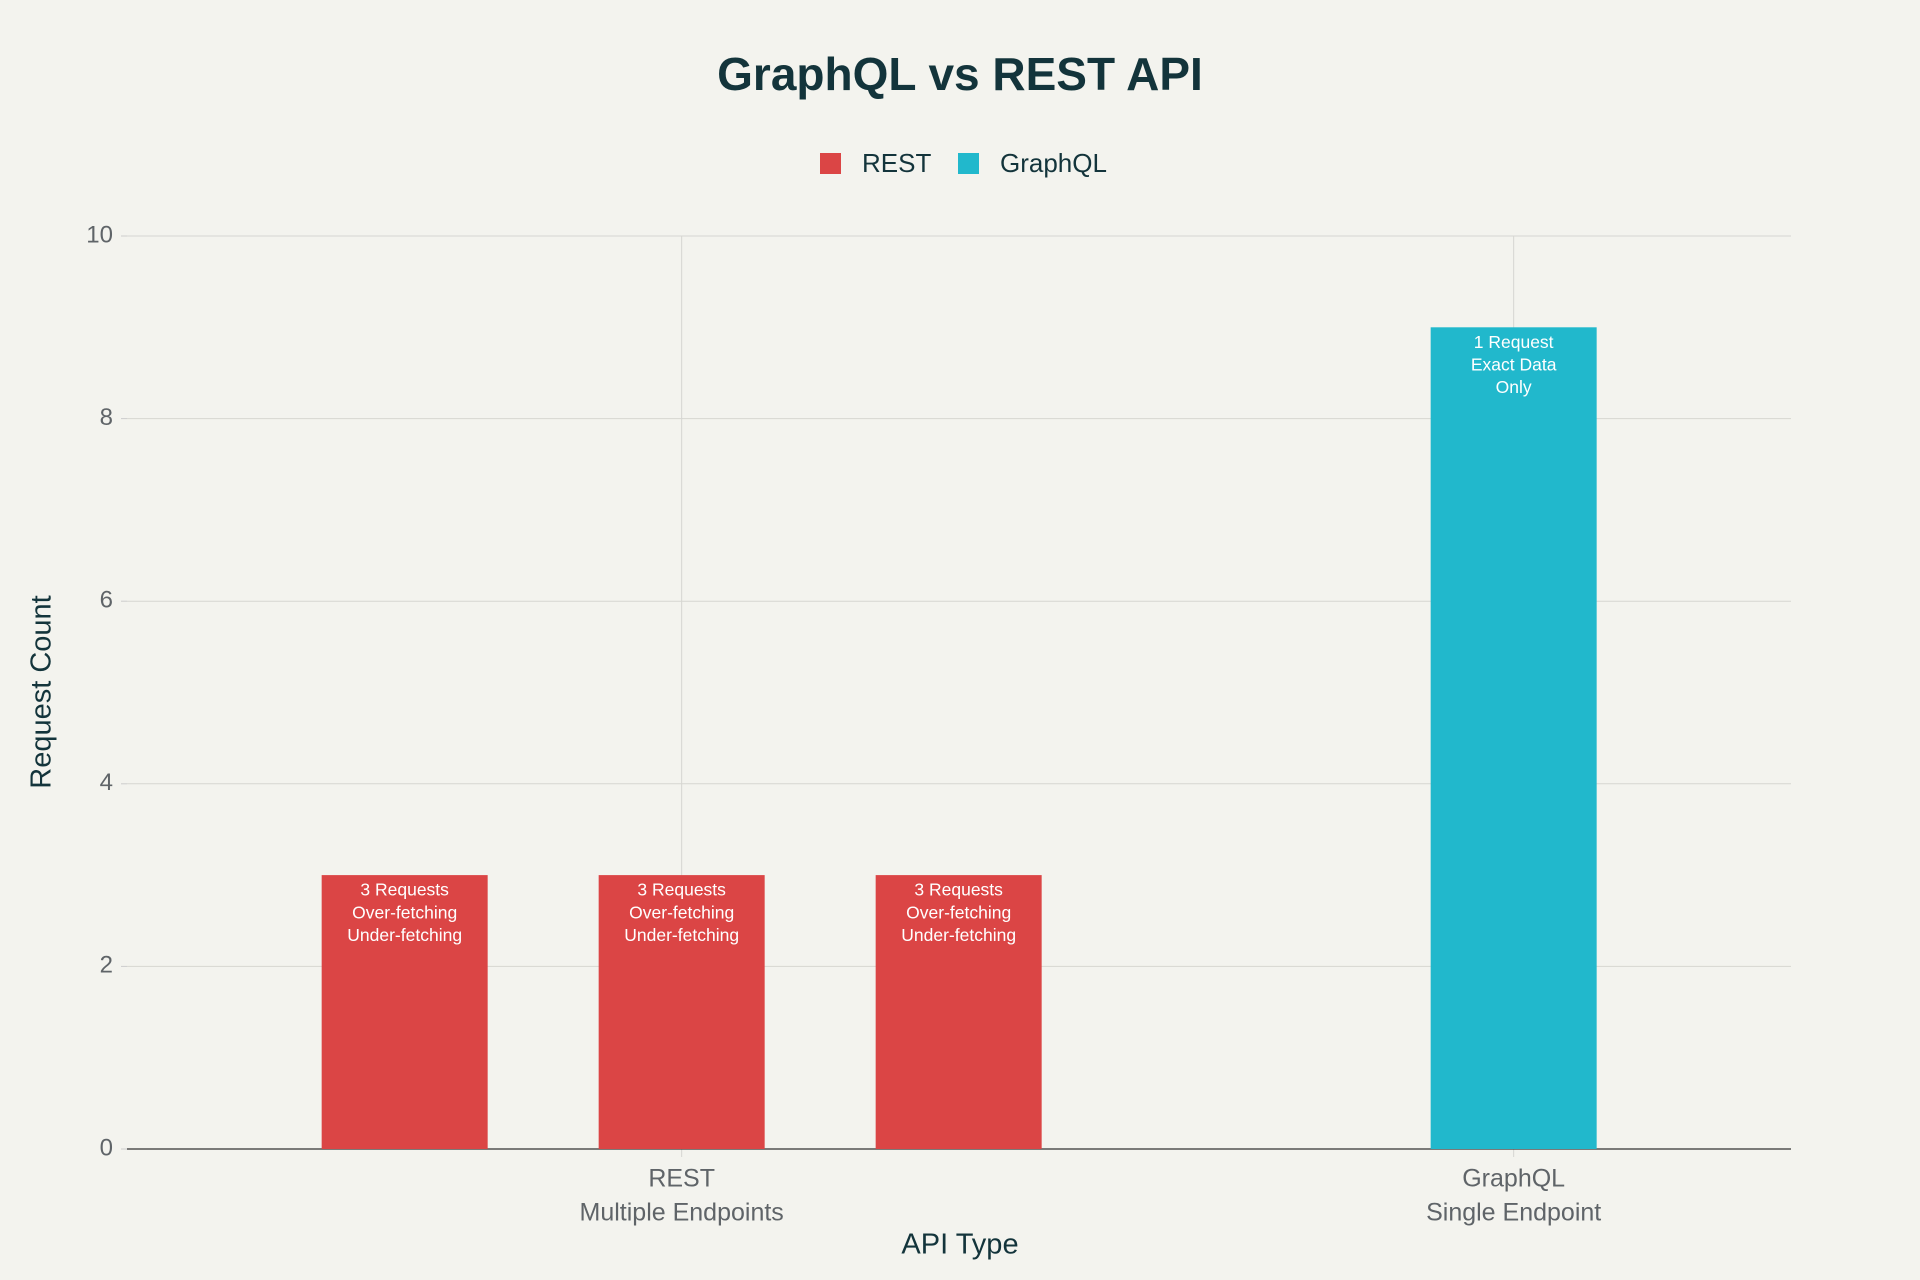  What do you see at coordinates (106, 417) in the screenshot?
I see `y-tick-label: 8` at bounding box center [106, 417].